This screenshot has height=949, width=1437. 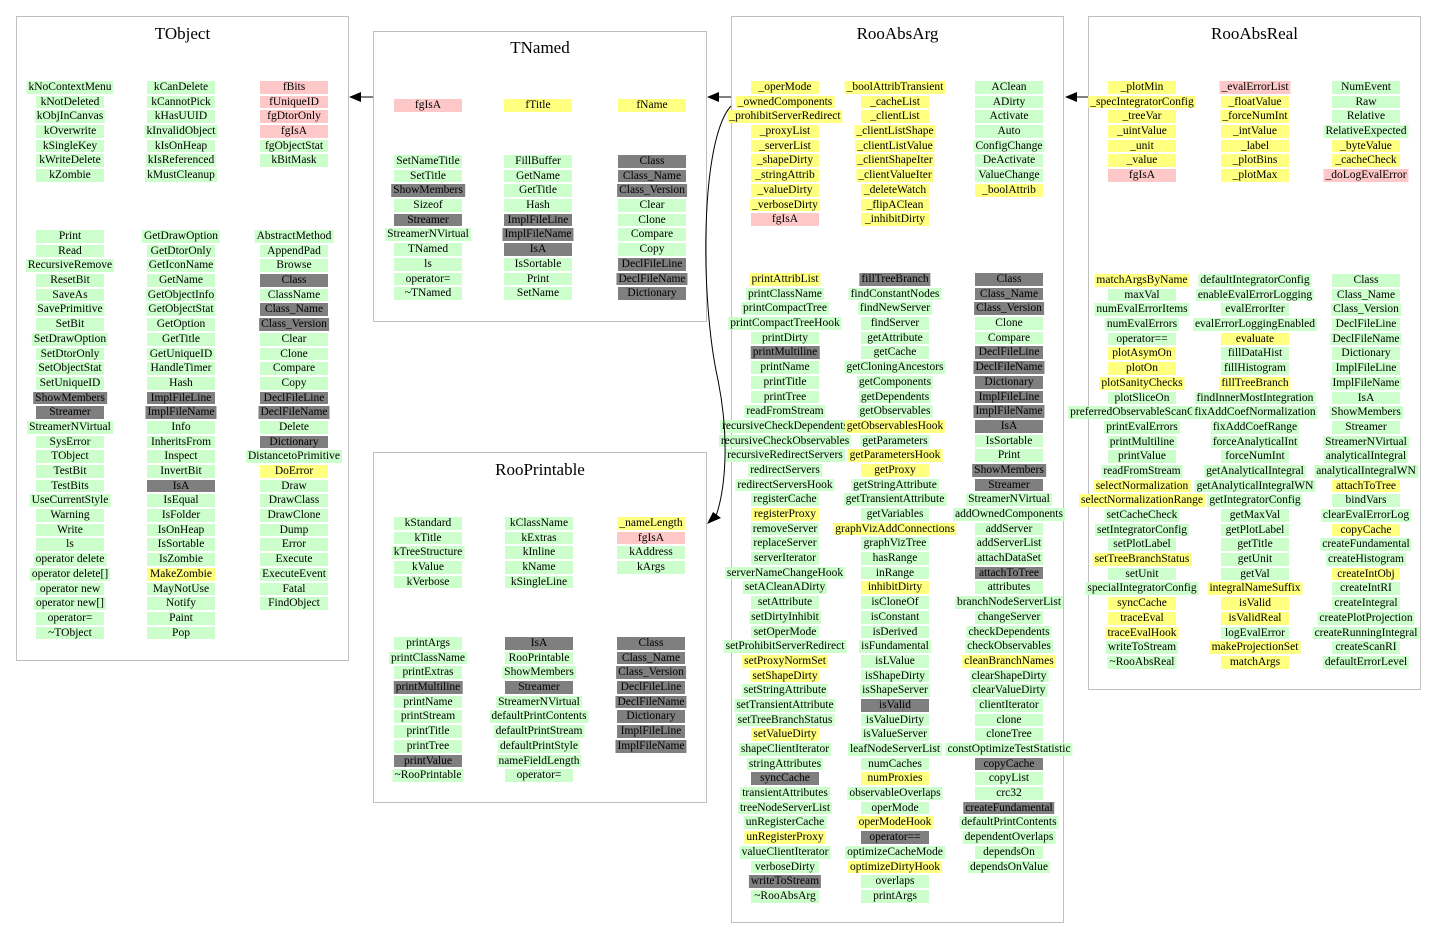 I want to click on class-member: ~TNamed, so click(x=428, y=293).